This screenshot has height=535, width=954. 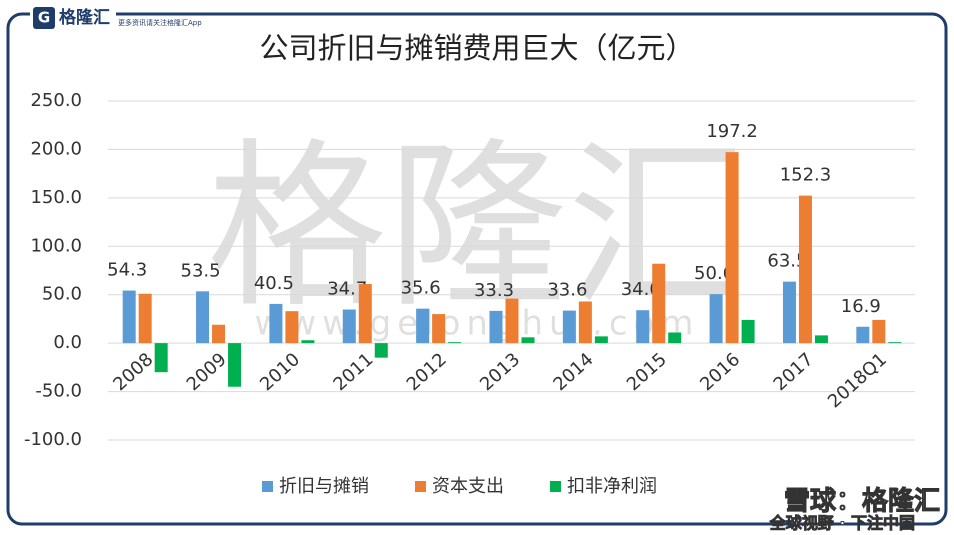 I want to click on data-label: 197.2, so click(x=732, y=131).